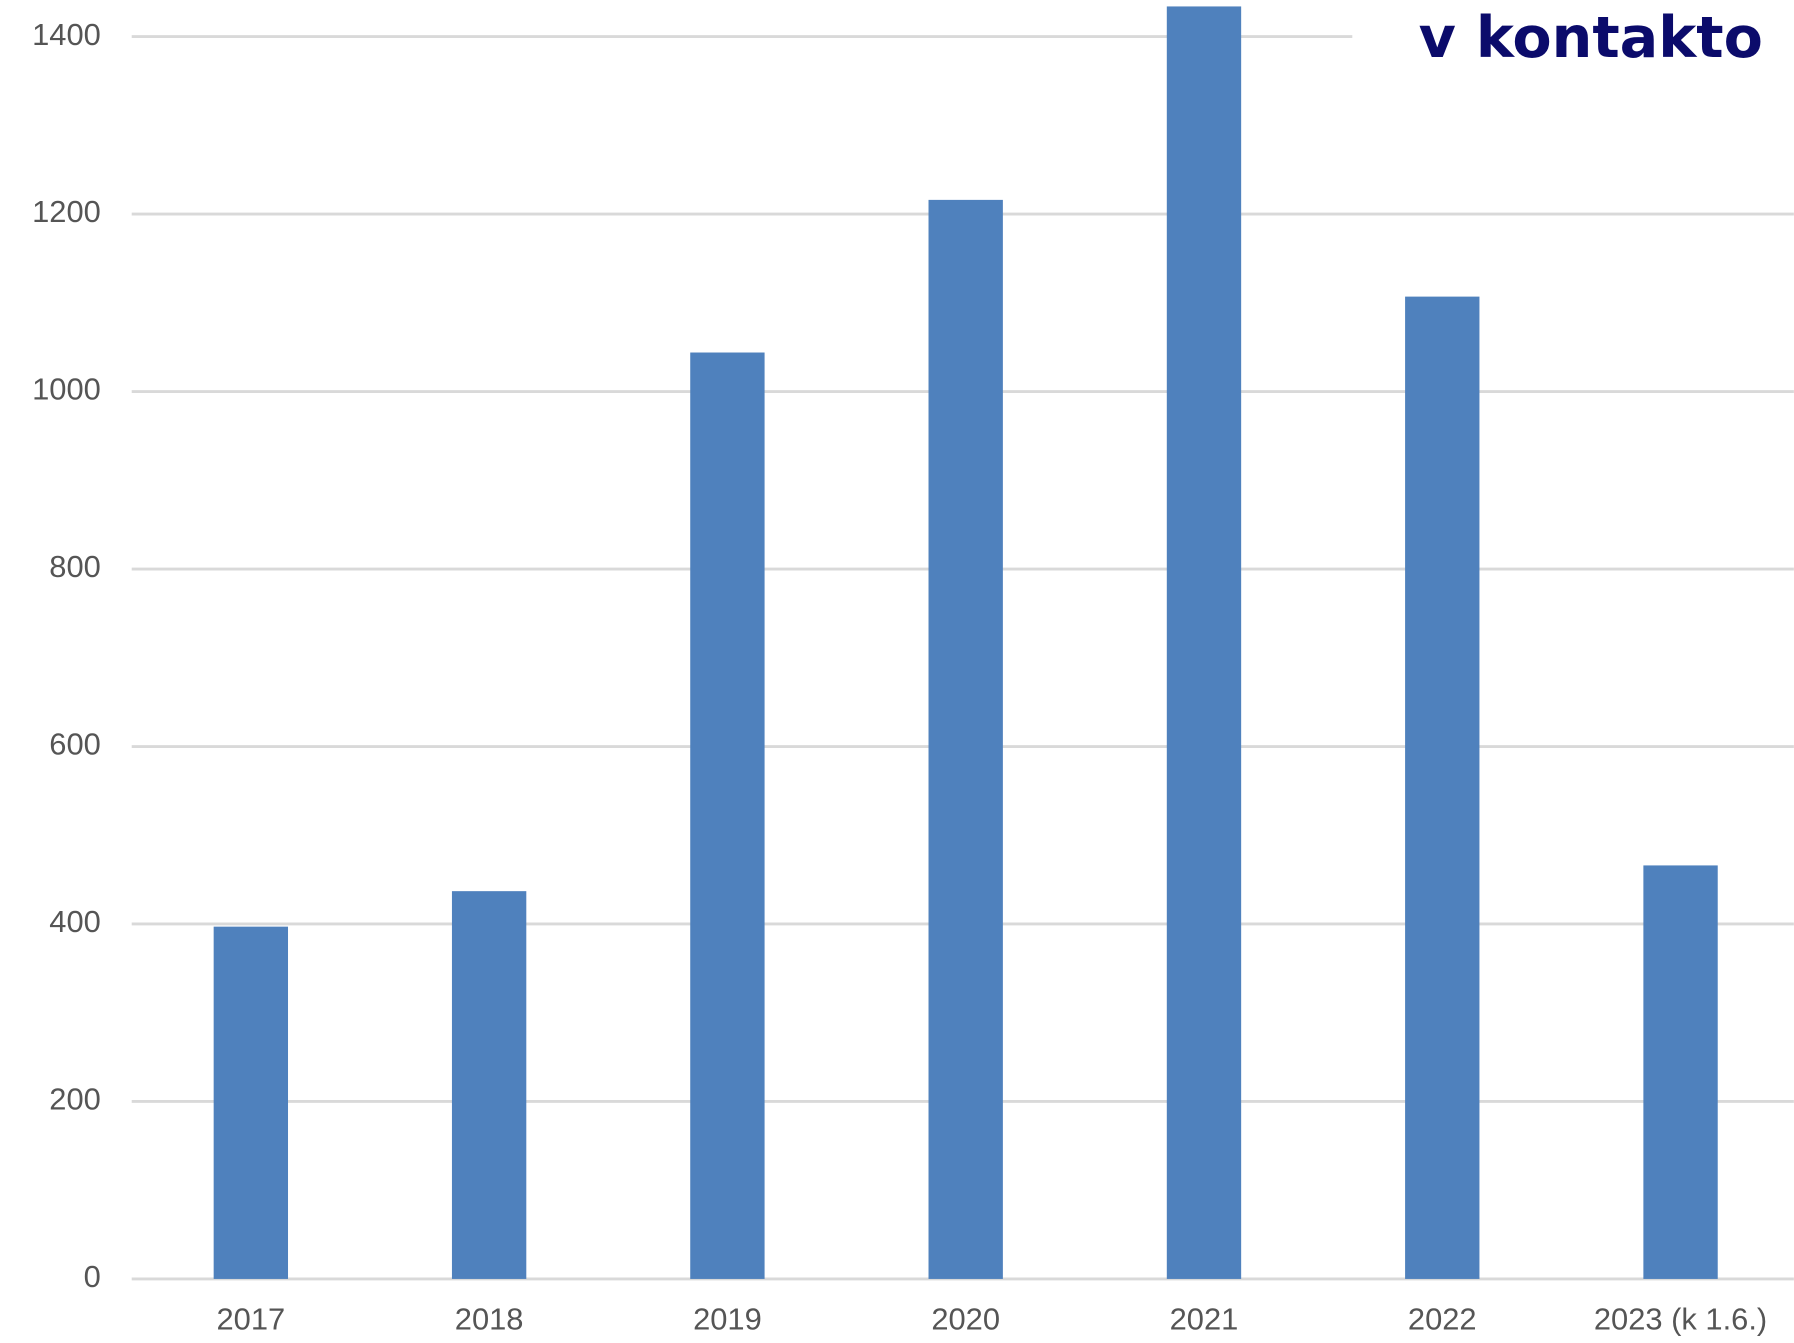 The height and width of the screenshot is (1343, 1794). What do you see at coordinates (250, 1318) in the screenshot?
I see `x-tick-label: 2017` at bounding box center [250, 1318].